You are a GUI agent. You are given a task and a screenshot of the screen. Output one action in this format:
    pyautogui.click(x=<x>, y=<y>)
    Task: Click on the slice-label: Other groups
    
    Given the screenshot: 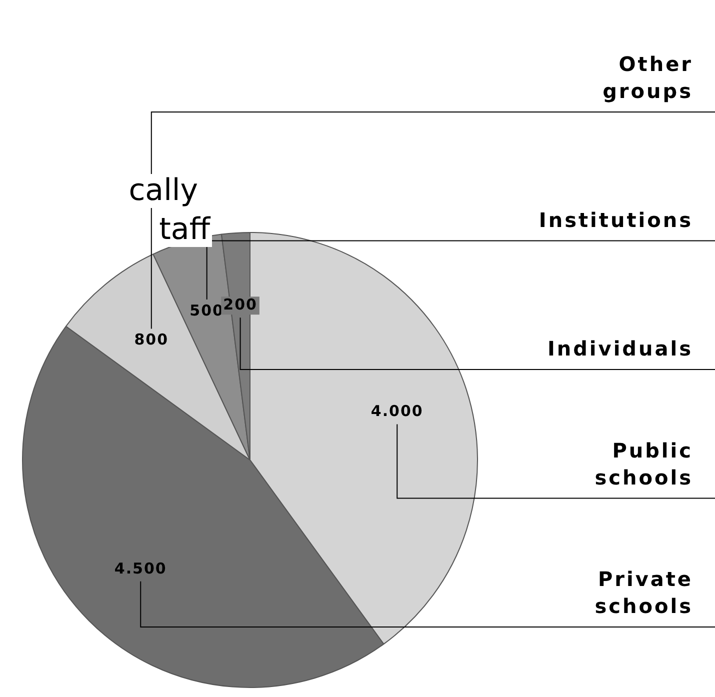 What is the action you would take?
    pyautogui.click(x=647, y=77)
    